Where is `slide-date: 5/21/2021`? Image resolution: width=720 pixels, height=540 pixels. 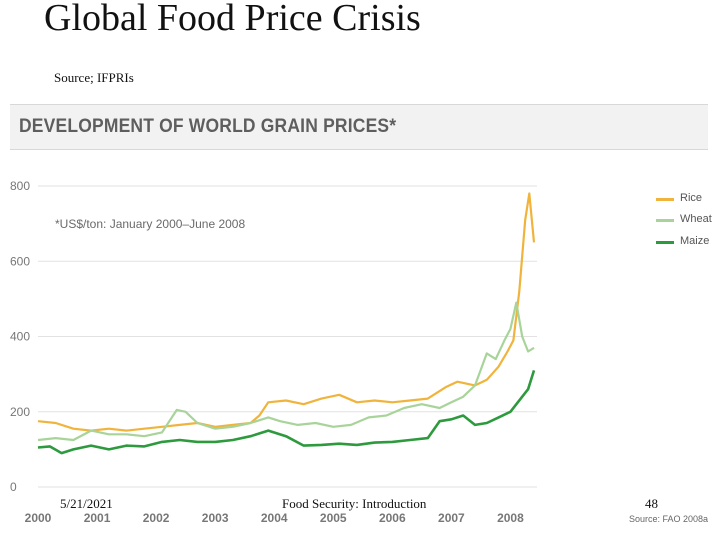
slide-date: 5/21/2021 is located at coordinates (86, 503).